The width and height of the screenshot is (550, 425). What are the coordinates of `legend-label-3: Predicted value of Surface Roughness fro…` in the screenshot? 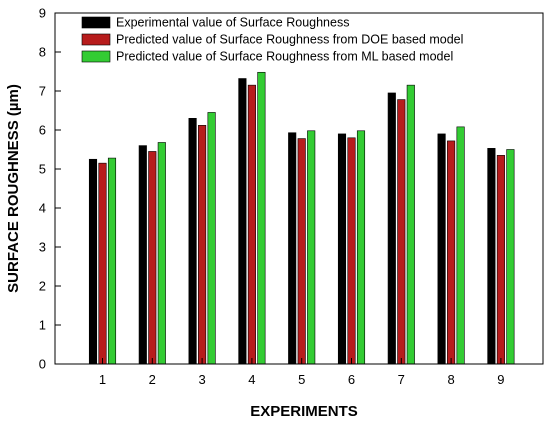 It's located at (284, 57).